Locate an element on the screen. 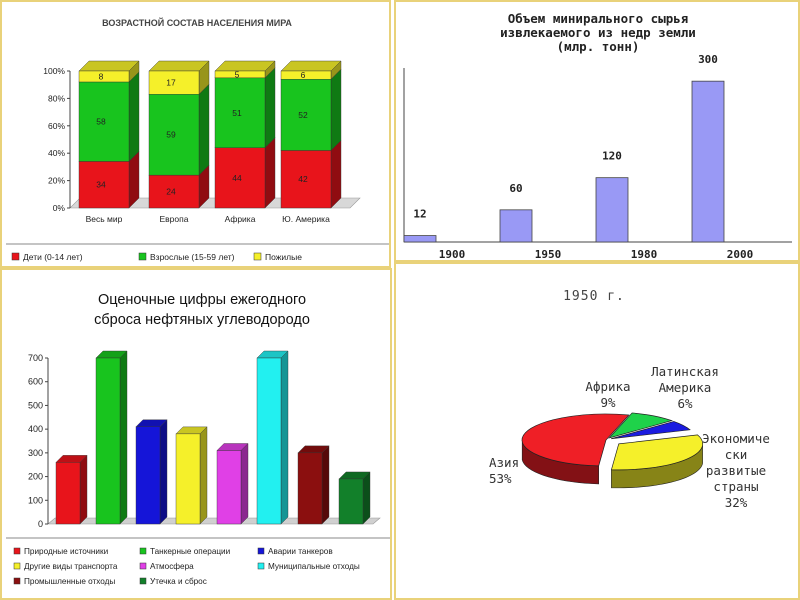  age-data-label: 51 is located at coordinates (237, 113).